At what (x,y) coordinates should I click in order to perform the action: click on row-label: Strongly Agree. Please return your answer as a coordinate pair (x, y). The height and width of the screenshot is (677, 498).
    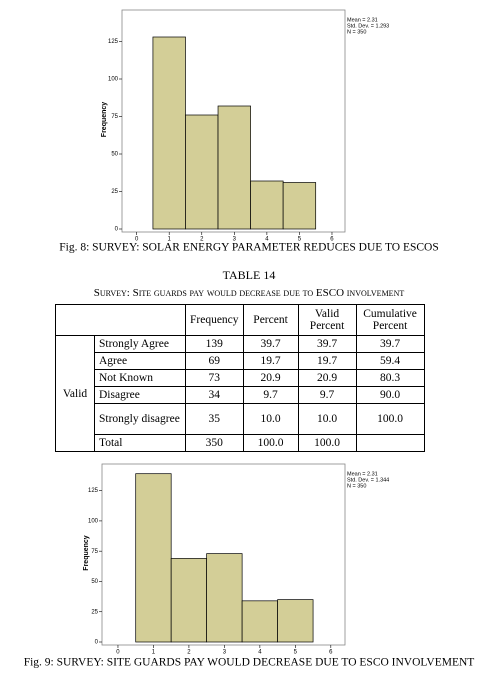
    Looking at the image, I should click on (140, 344).